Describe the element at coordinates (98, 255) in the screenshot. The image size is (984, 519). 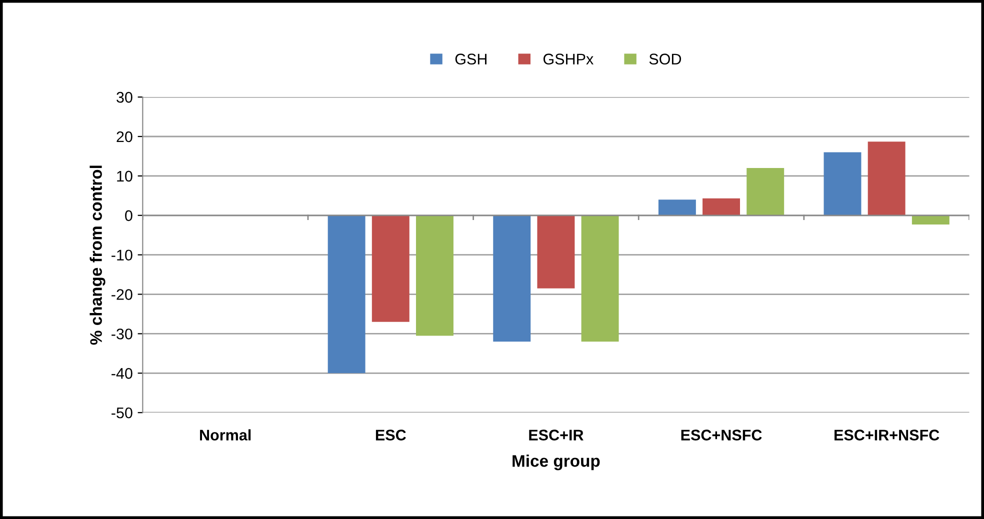
I see `y-axis-title: % change from control` at that location.